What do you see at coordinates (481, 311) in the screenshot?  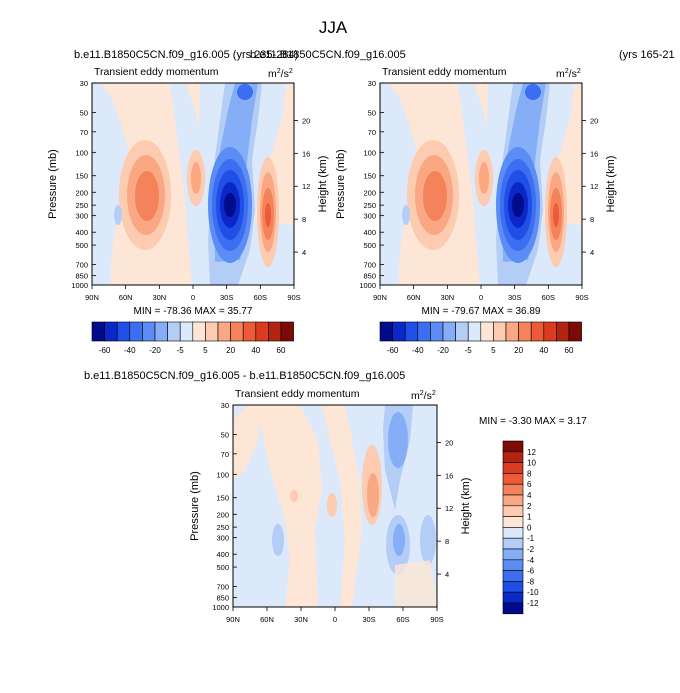 I see `min-max-right: MIN = -79.67 MAX = 36.89` at bounding box center [481, 311].